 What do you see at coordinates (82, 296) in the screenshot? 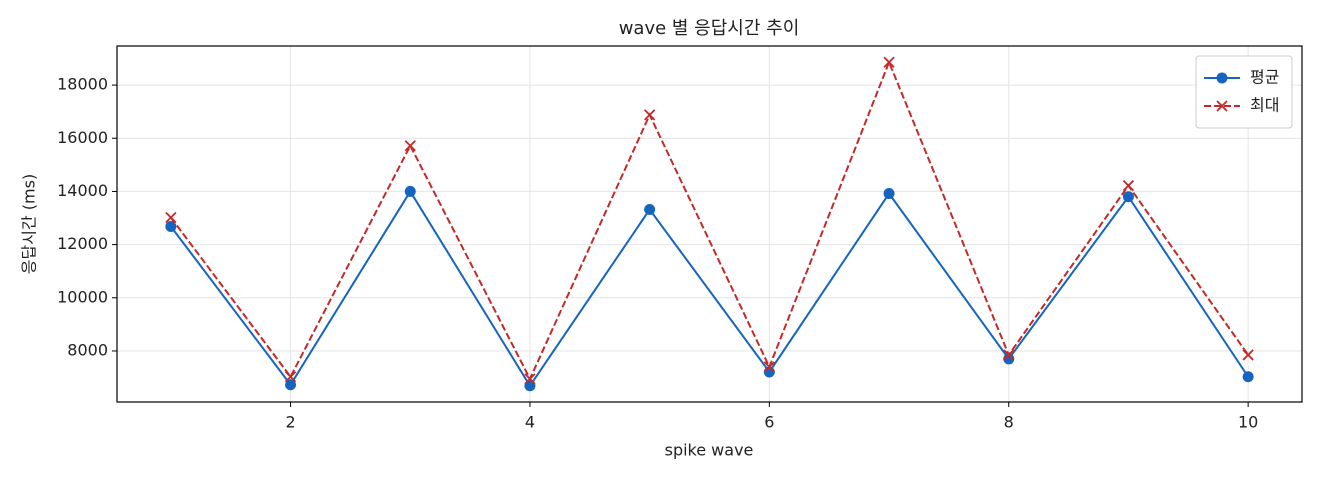
I see `y-tick-label: 10000` at bounding box center [82, 296].